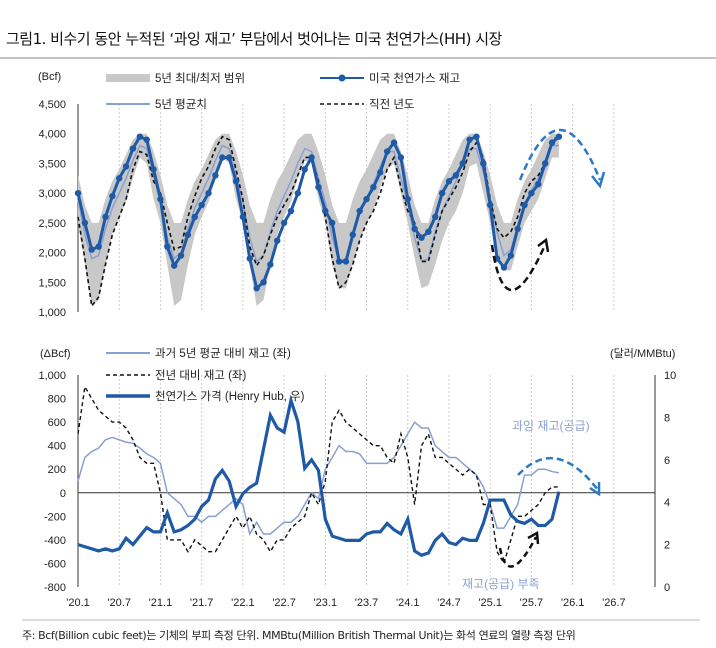 Image resolution: width=716 pixels, height=648 pixels. I want to click on y-tick-label-left: 1,000, so click(52, 376).